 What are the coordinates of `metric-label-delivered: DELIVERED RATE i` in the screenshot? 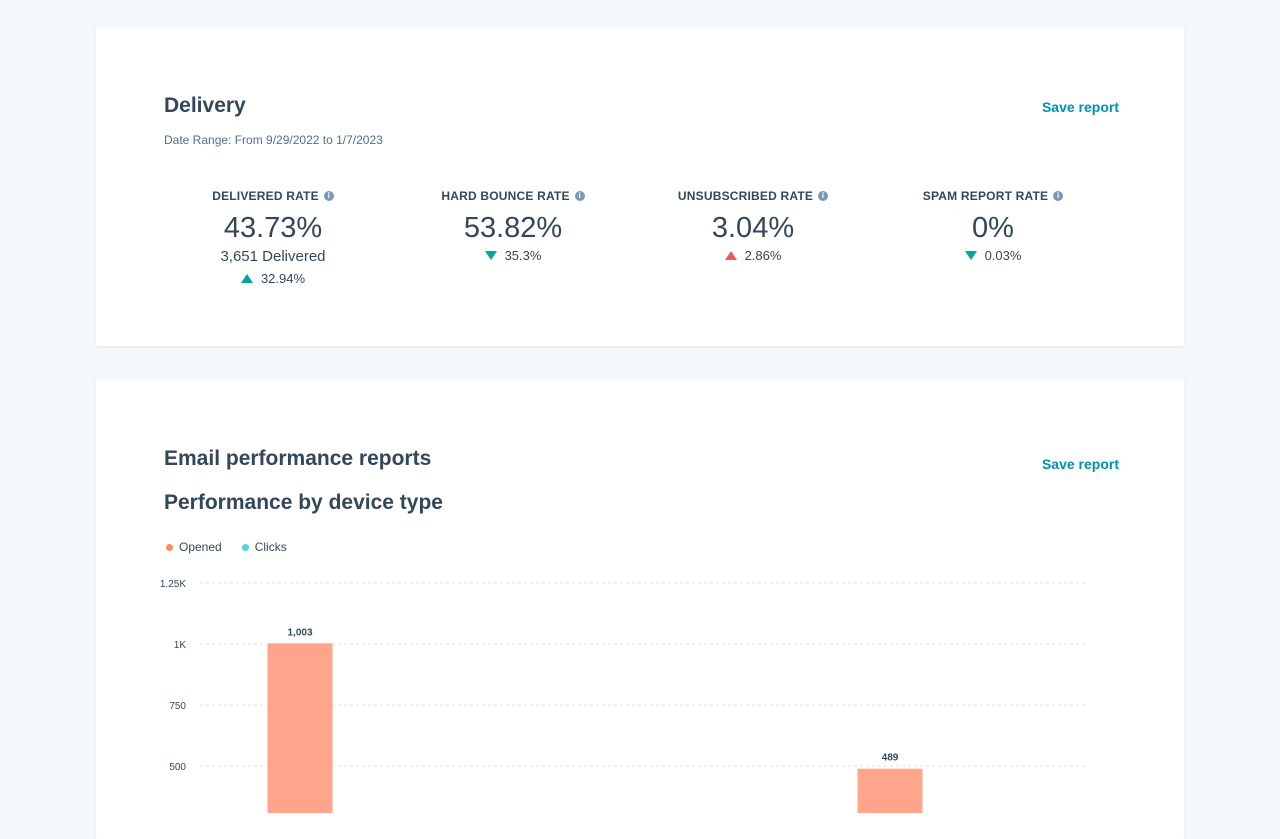 It's located at (273, 196).